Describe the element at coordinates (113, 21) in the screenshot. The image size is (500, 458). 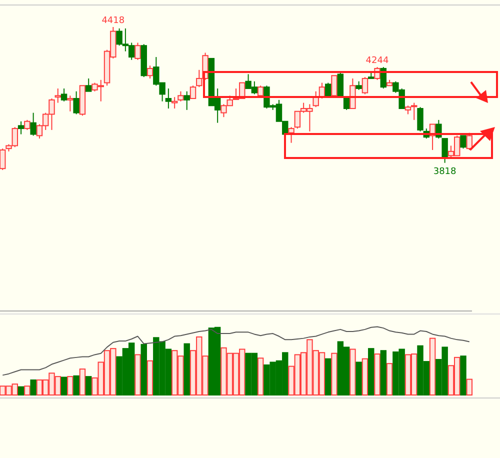
I see `annotation: 4418` at that location.